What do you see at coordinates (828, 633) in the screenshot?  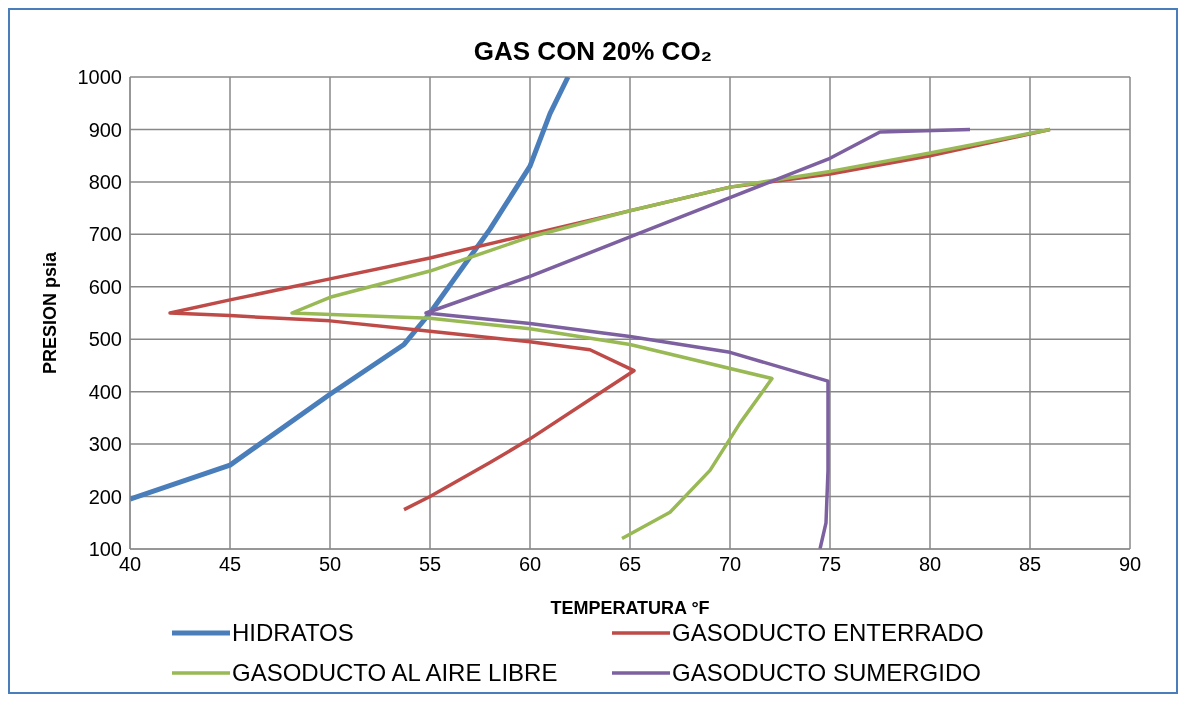 I see `legend-label: GASODUCTO ENTERRADO` at bounding box center [828, 633].